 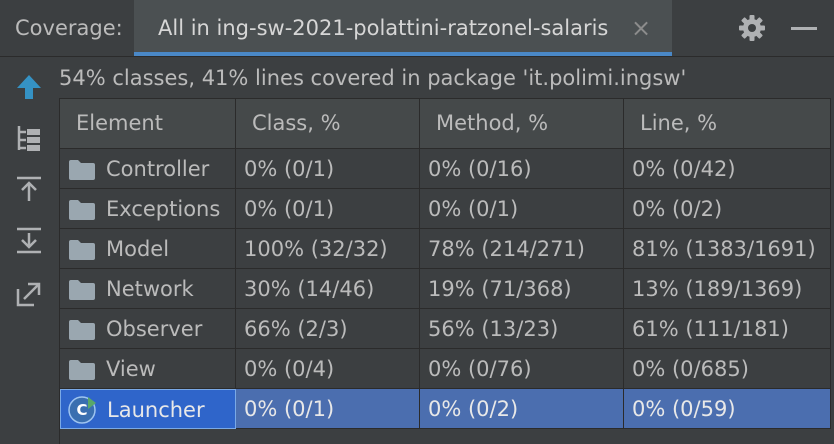 What do you see at coordinates (29, 189) in the screenshot?
I see `import-icon` at bounding box center [29, 189].